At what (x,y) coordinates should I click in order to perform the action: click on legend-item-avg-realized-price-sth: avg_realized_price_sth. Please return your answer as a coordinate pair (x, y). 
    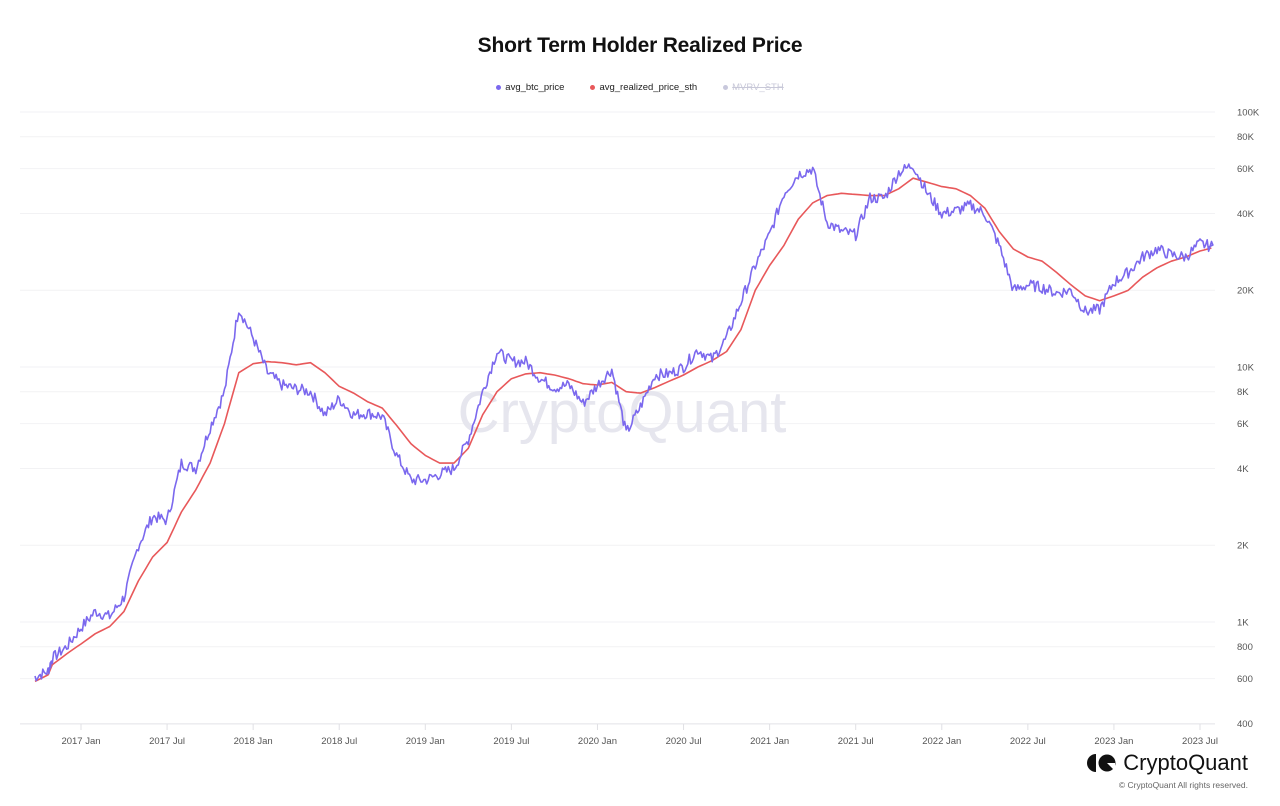
    Looking at the image, I should click on (643, 87).